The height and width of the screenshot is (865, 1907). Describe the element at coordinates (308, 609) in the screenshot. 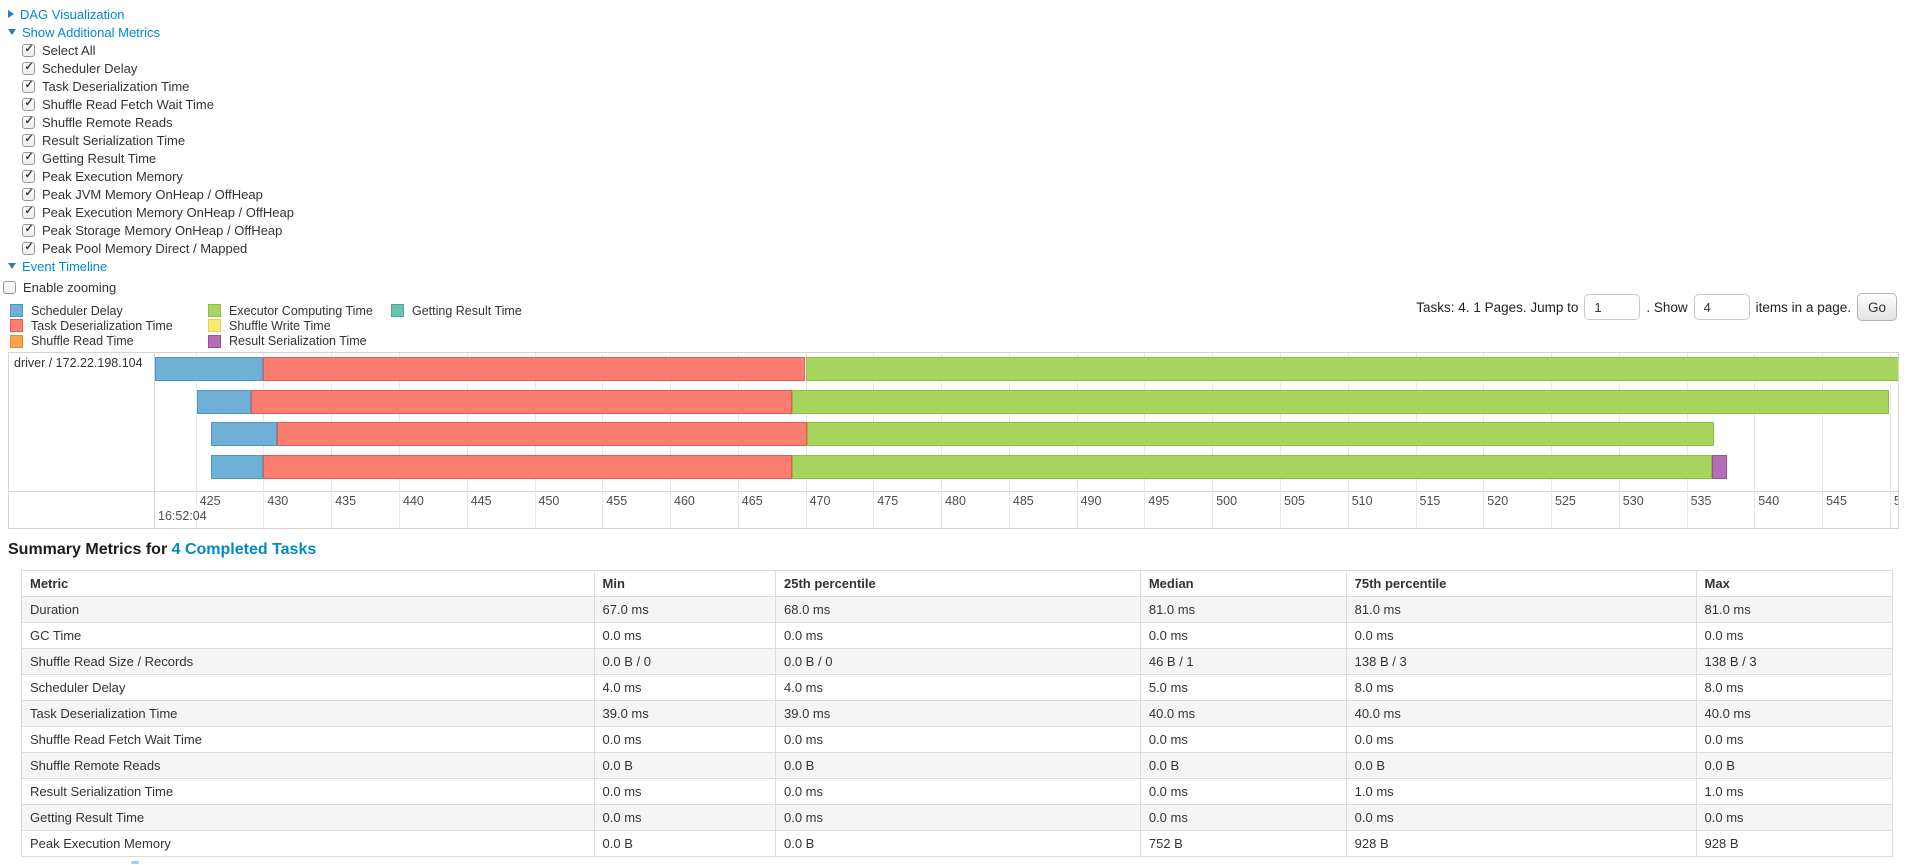

I see `table-cell: Duration` at that location.